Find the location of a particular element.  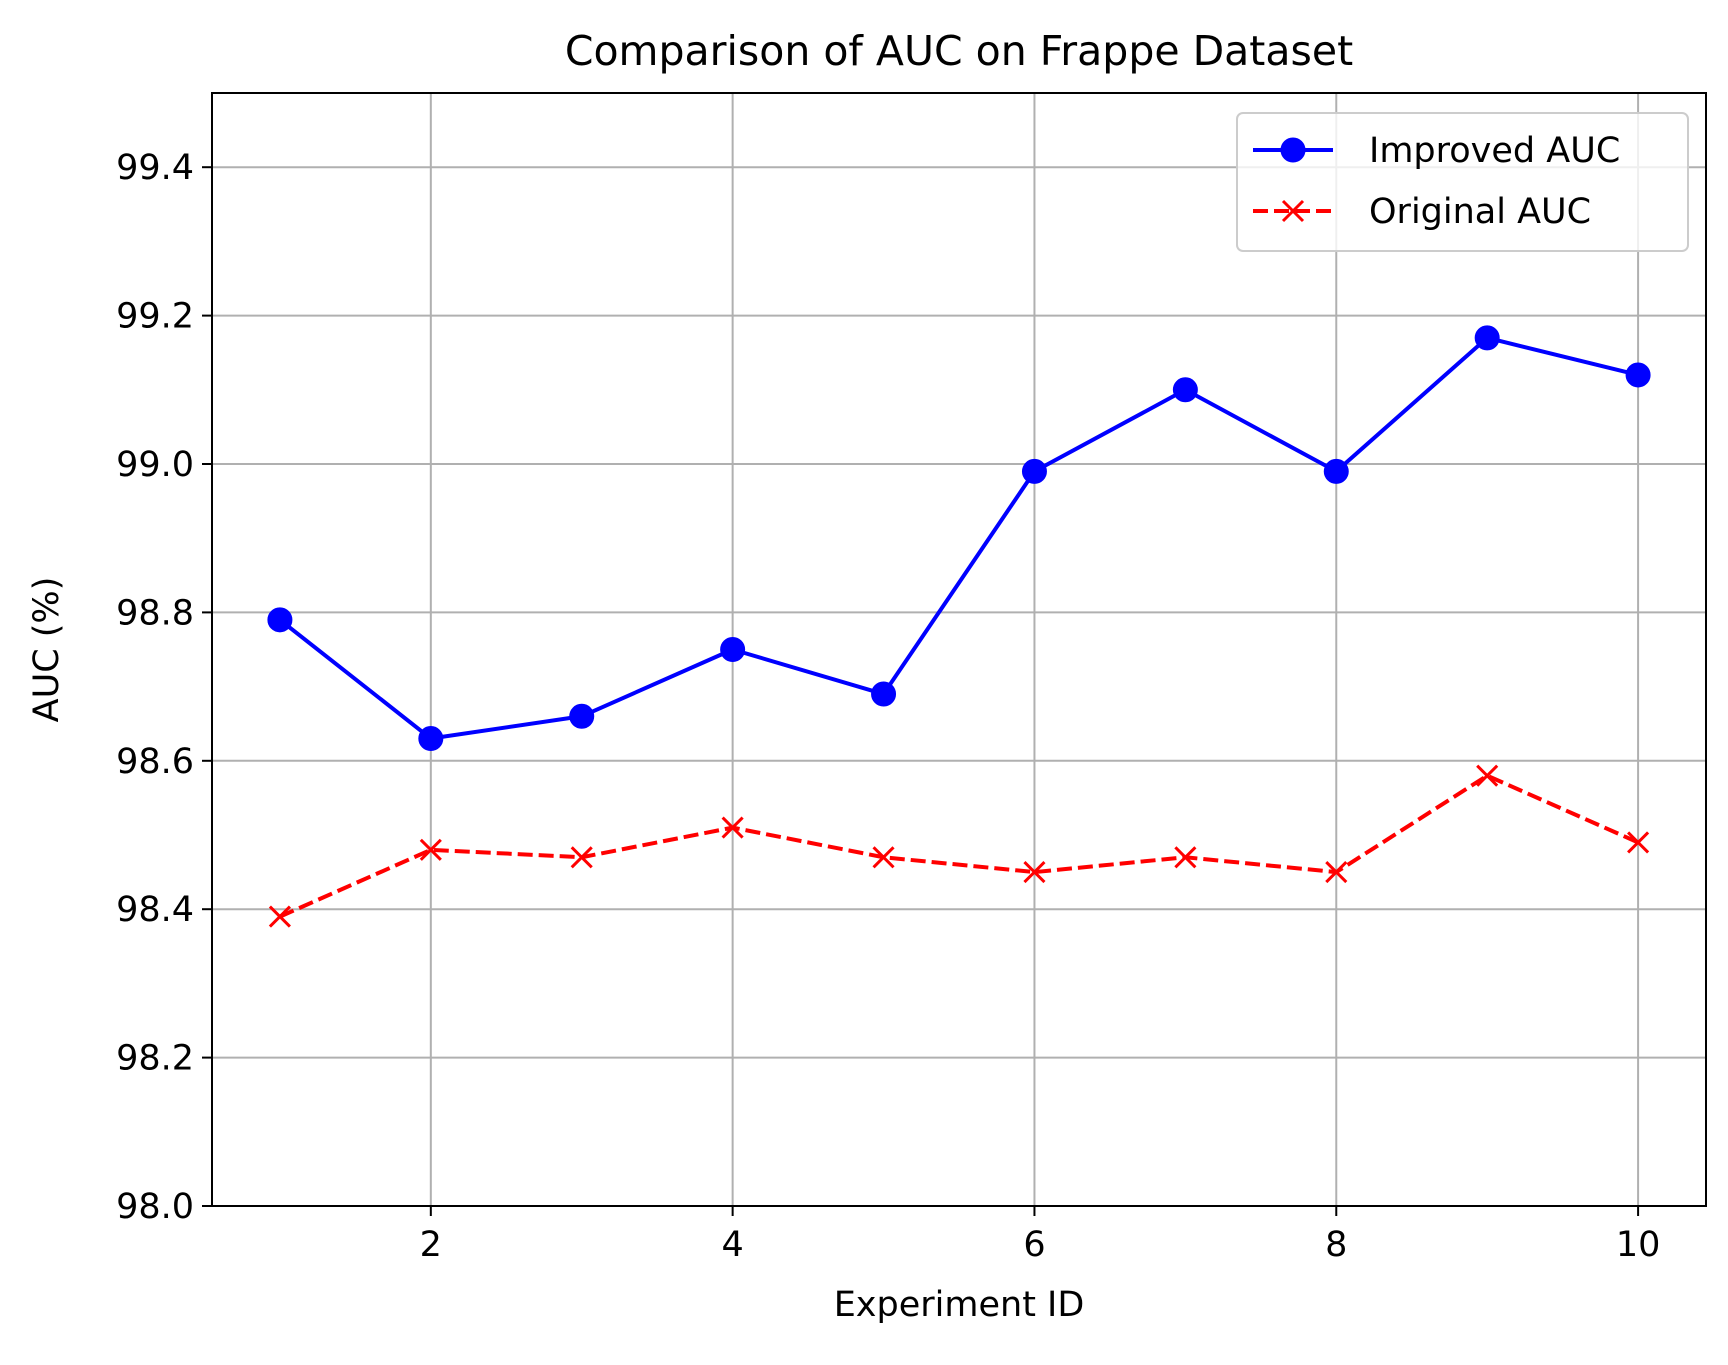

legend-item: Improved AUC is located at coordinates (1436, 151).